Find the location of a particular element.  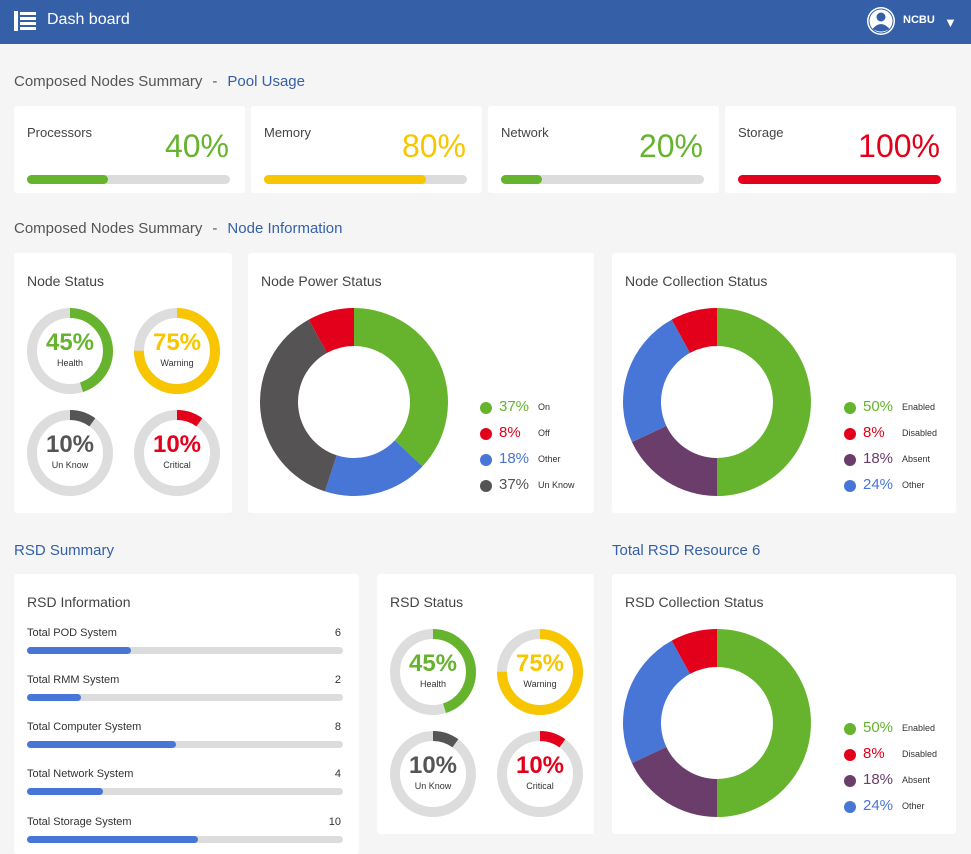

donut-slice-un-know is located at coordinates (298, 405).